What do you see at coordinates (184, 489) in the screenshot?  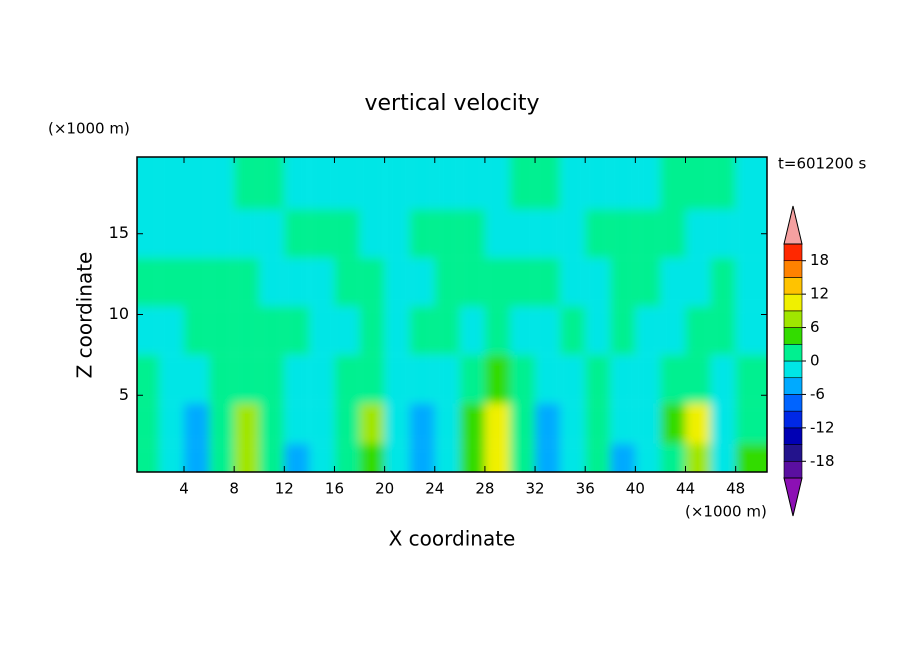 I see `x-tick-label: 4` at bounding box center [184, 489].